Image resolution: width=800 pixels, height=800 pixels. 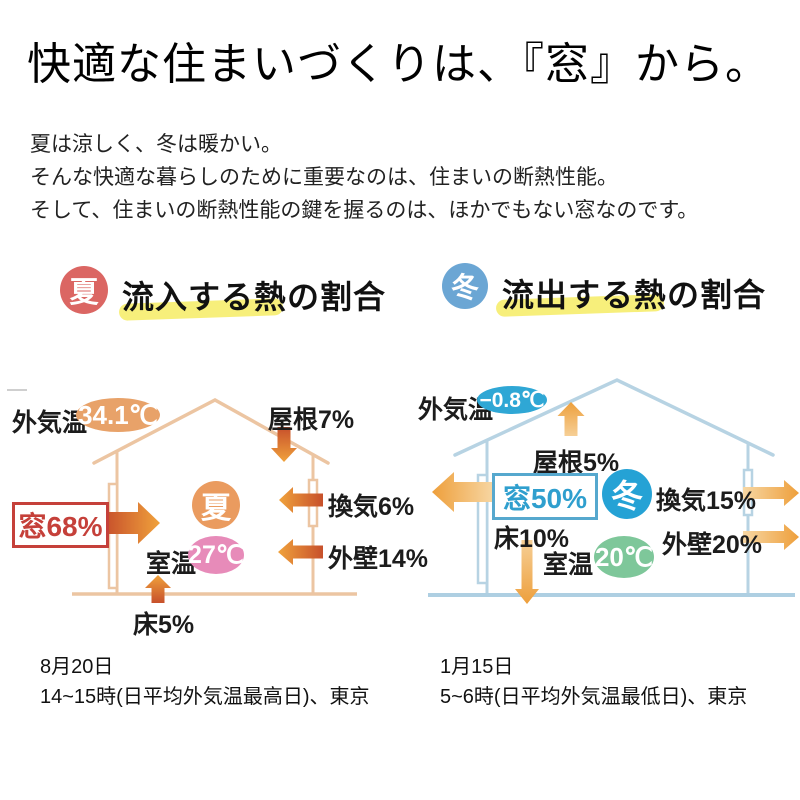 I want to click on summer-left-window, so click(x=113, y=536).